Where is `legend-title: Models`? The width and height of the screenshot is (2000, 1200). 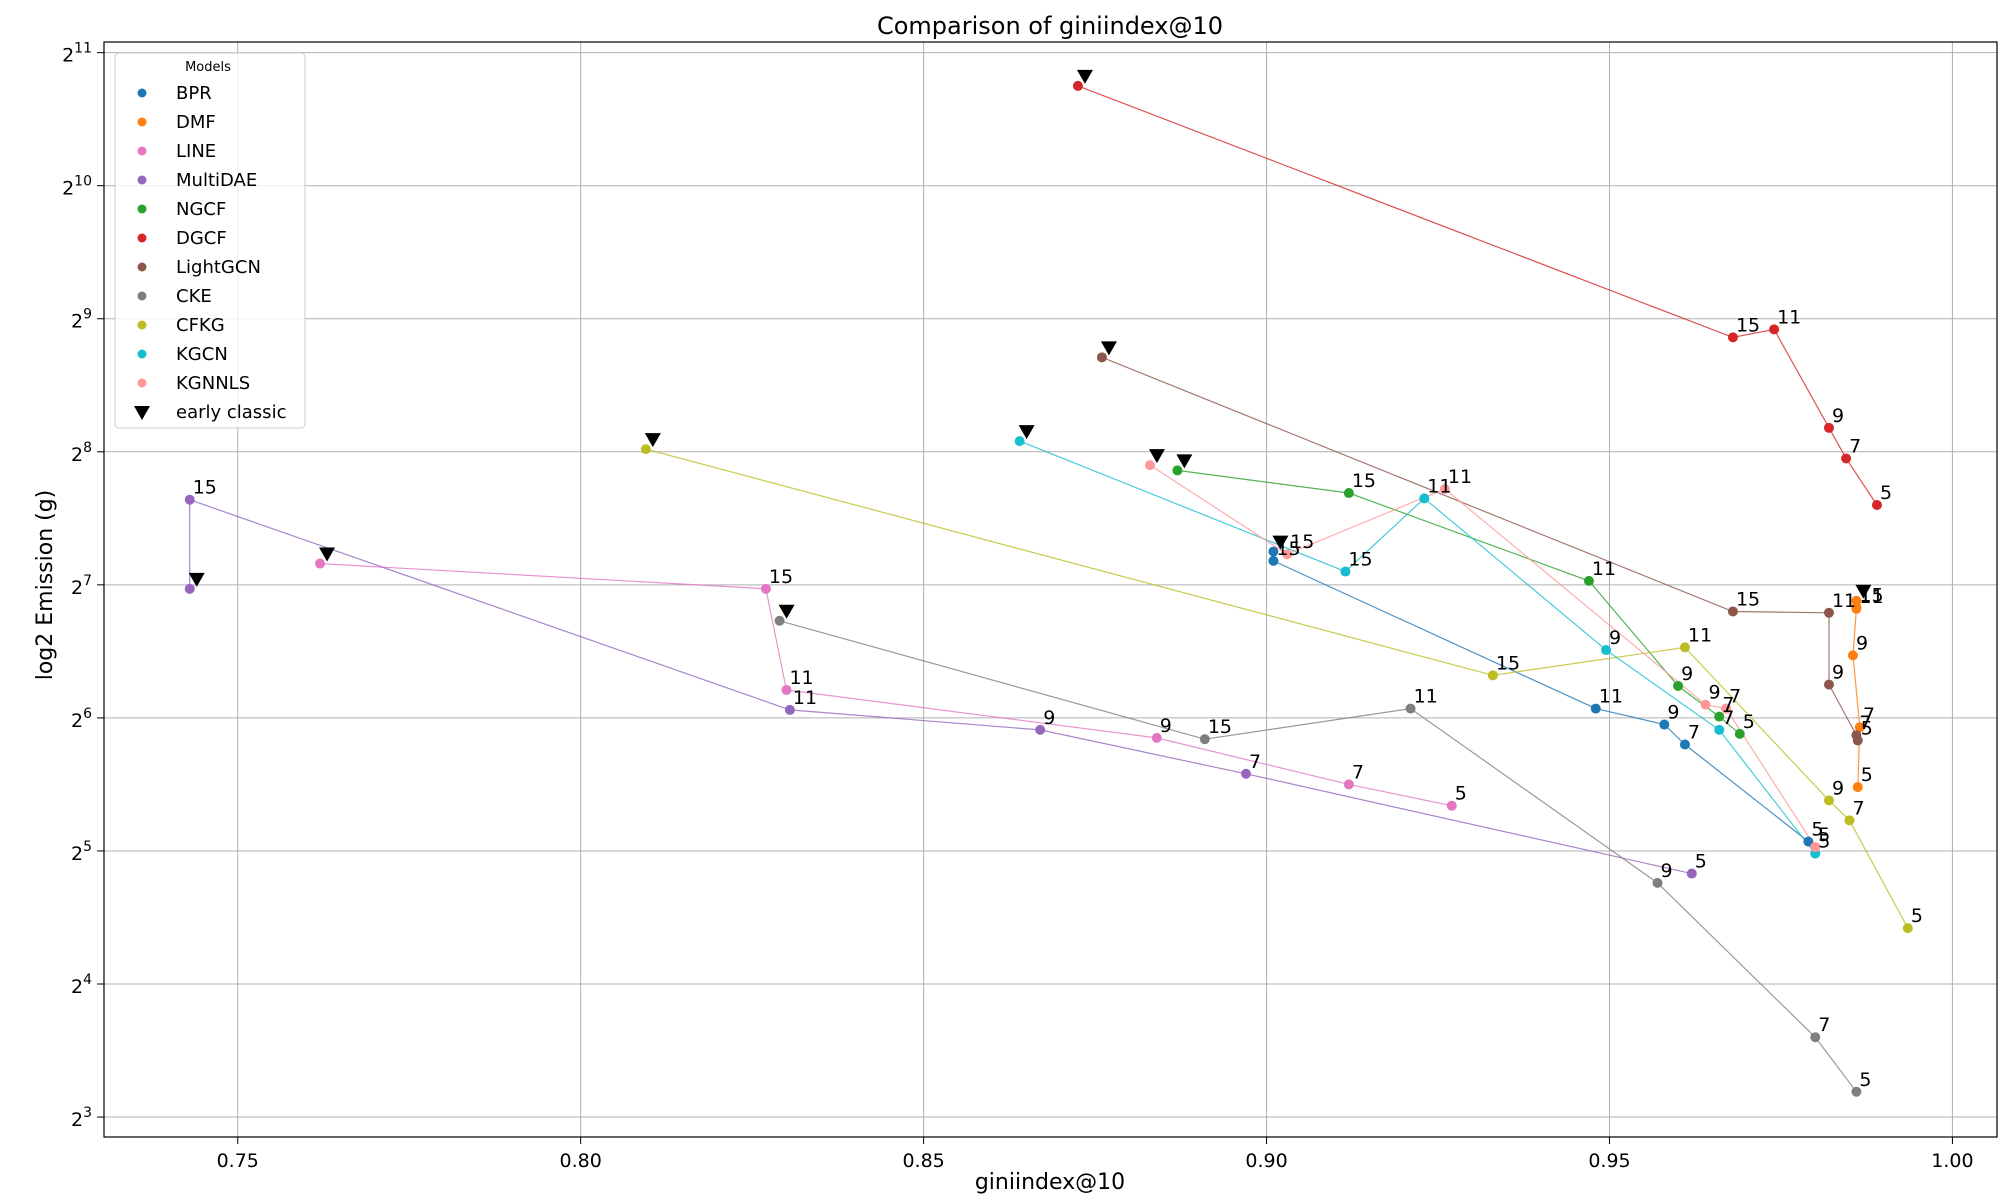 legend-title: Models is located at coordinates (208, 67).